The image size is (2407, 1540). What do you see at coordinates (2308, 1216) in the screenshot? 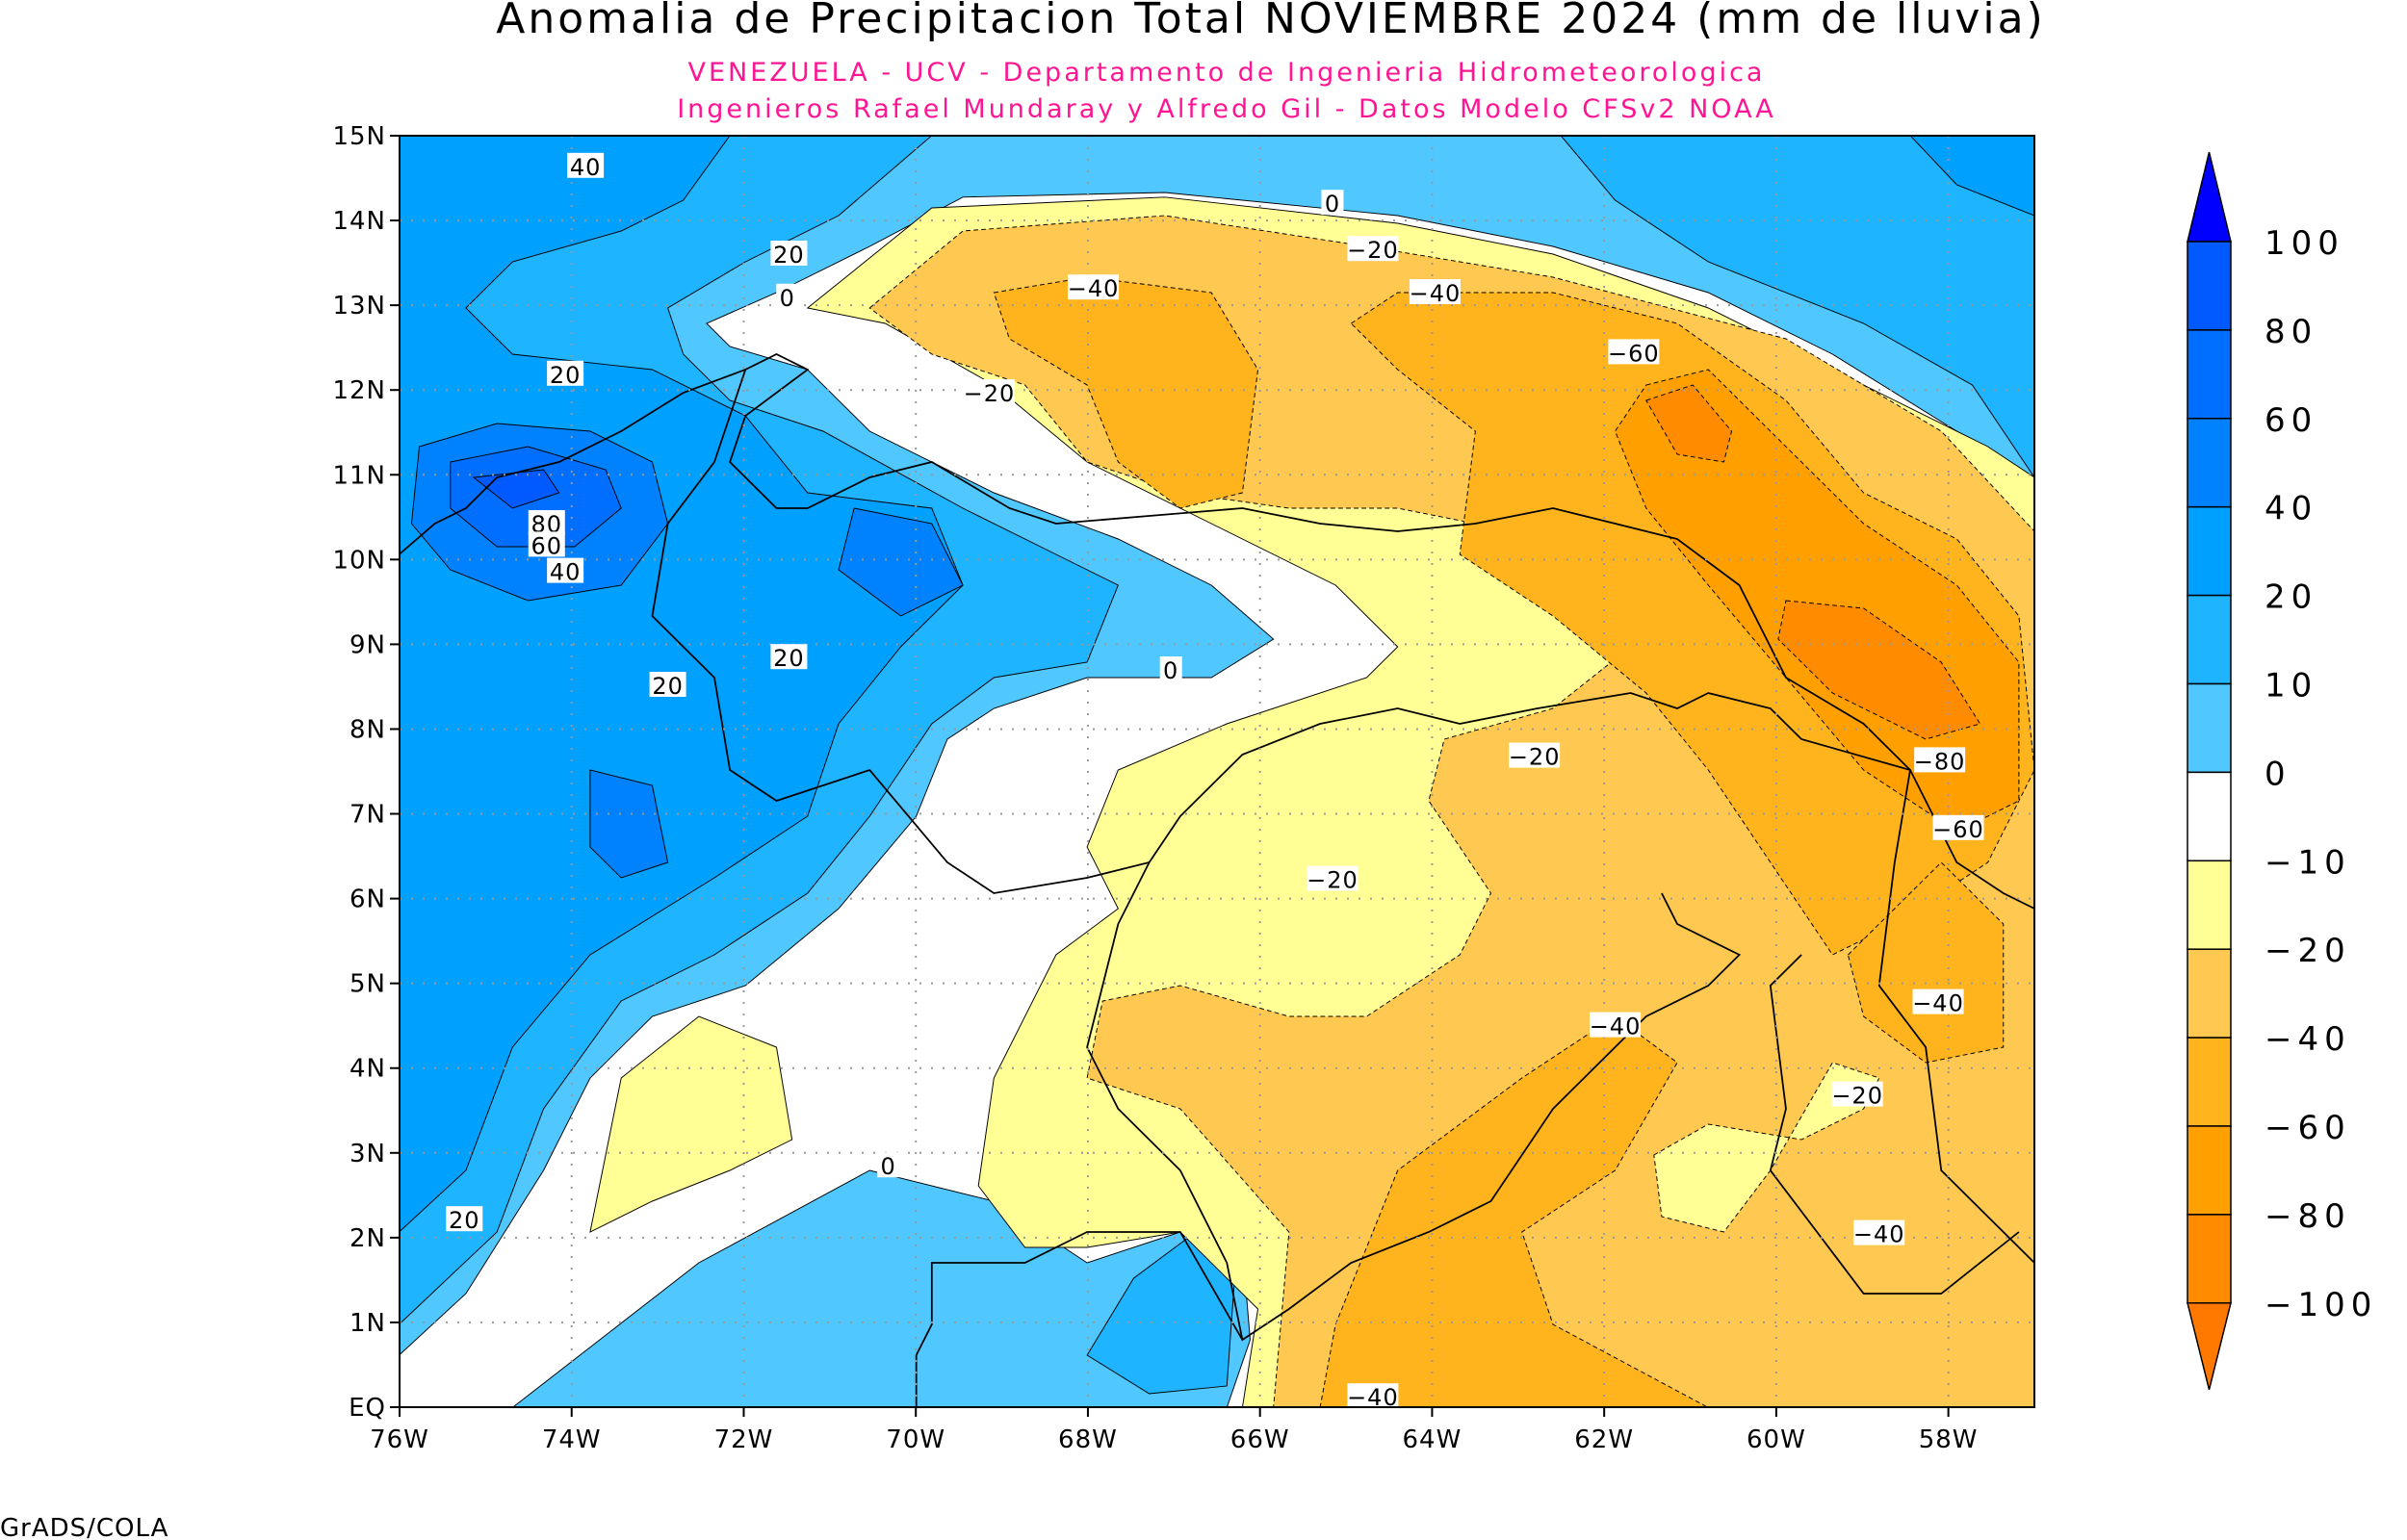
I see `colorbar-label: −80` at bounding box center [2308, 1216].